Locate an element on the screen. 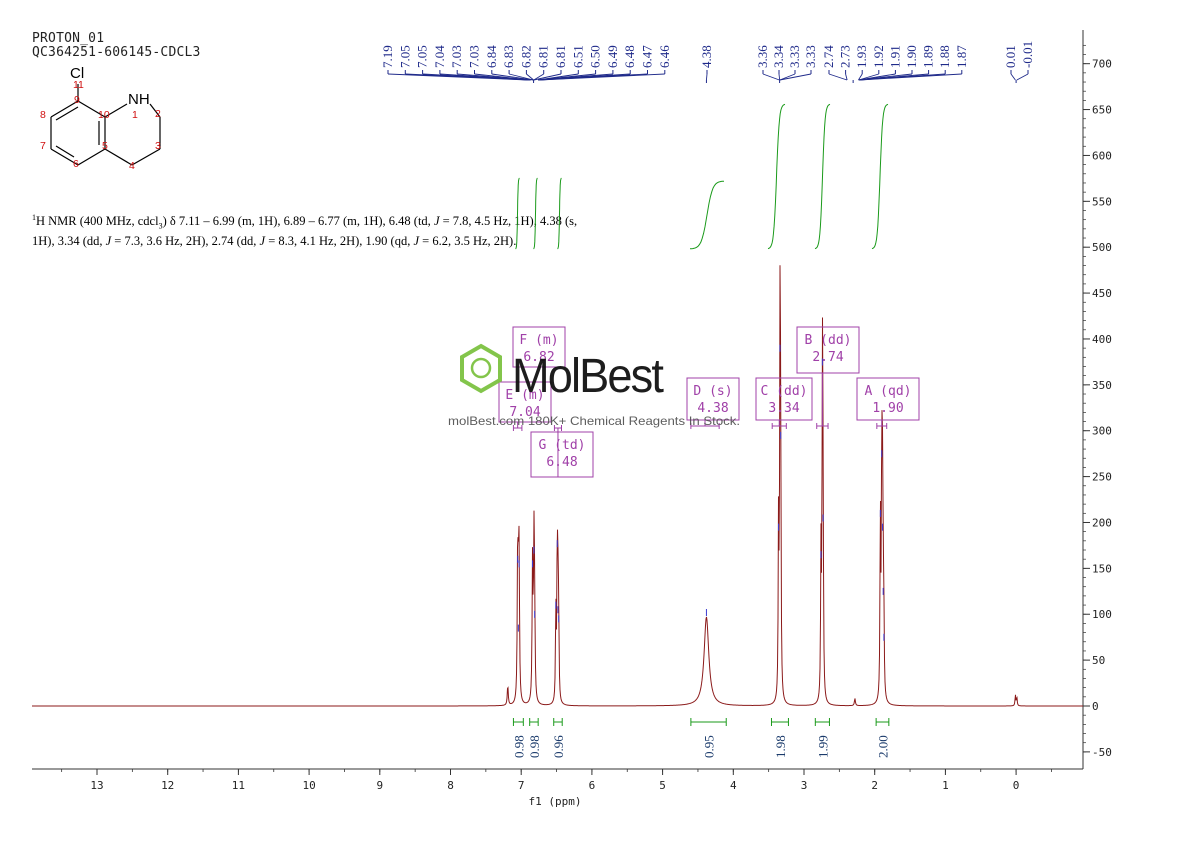 The image size is (1190, 841). multiplet-label: A (qd) 1.90 is located at coordinates (888, 403).